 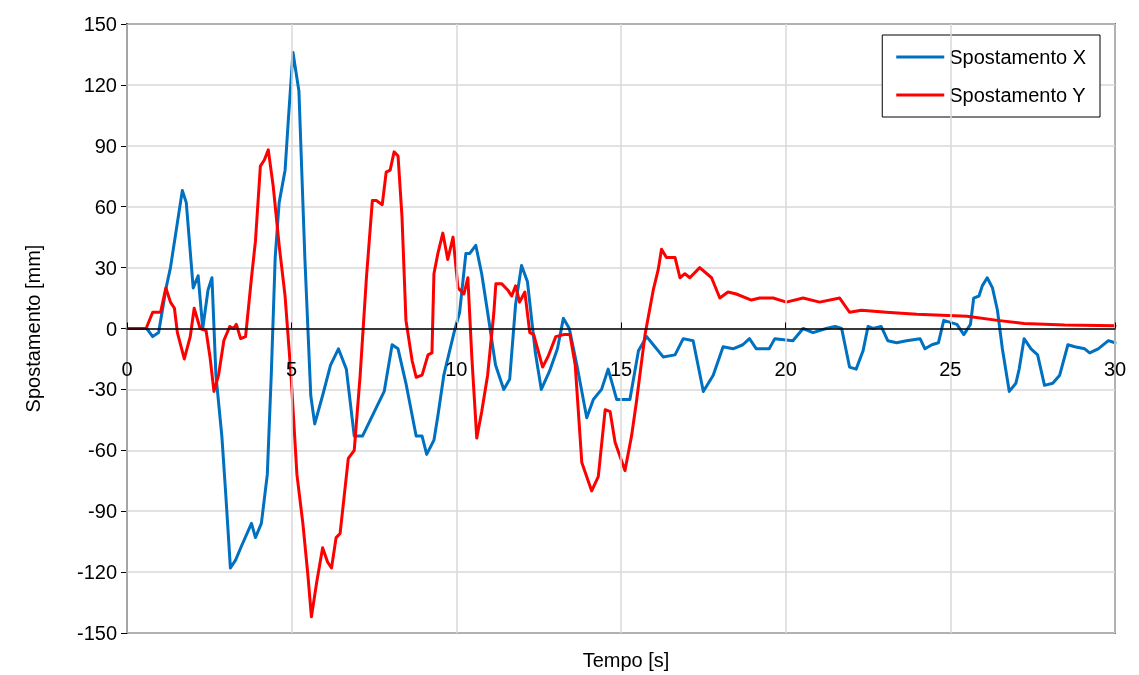 What do you see at coordinates (127, 368) in the screenshot?
I see `x-tick-label: 0` at bounding box center [127, 368].